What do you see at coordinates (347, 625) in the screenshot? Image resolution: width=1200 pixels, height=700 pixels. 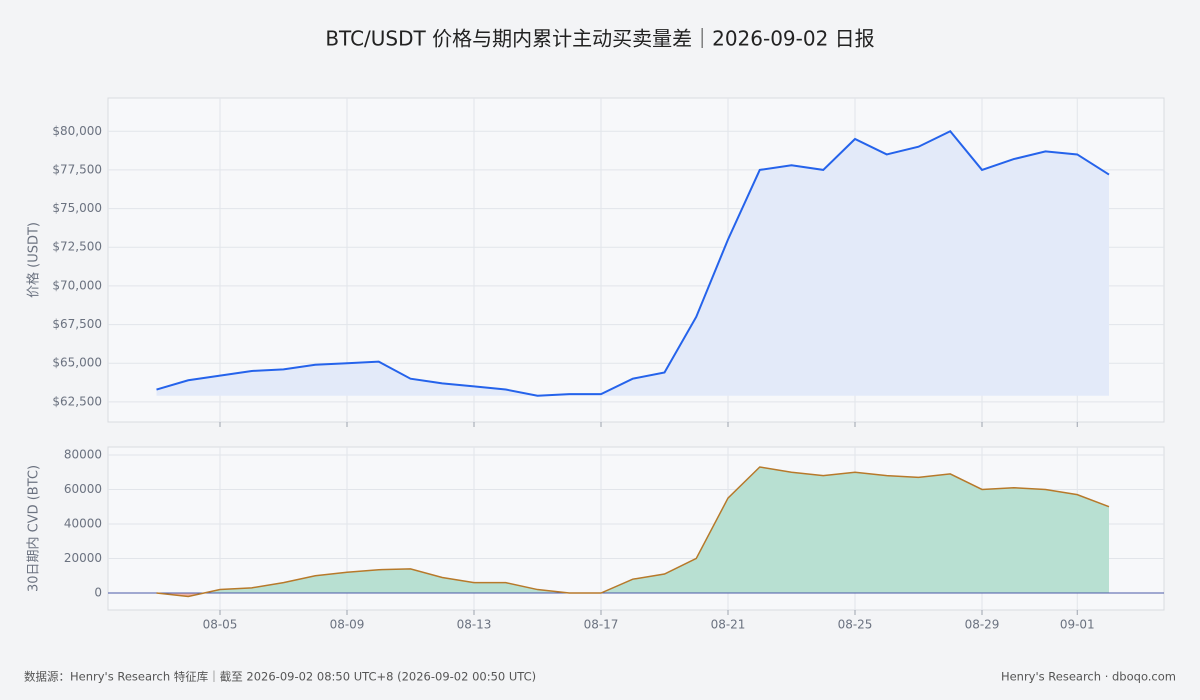 I see `x-tick-label: 08-09` at bounding box center [347, 625].